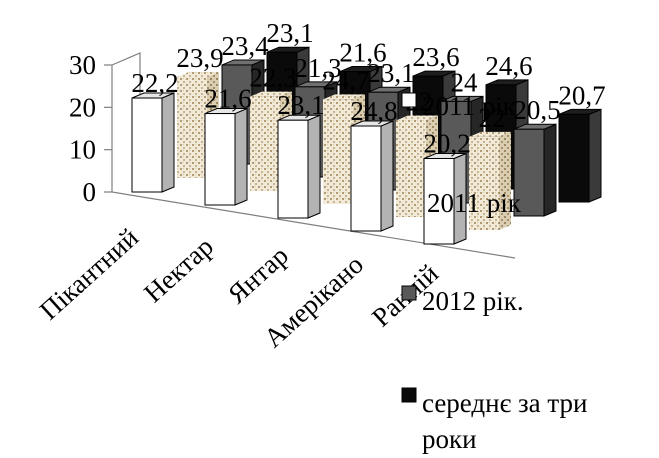 This screenshot has width=659, height=458. What do you see at coordinates (469, 106) in the screenshot?
I see `legend-label: 2011 рік` at bounding box center [469, 106].